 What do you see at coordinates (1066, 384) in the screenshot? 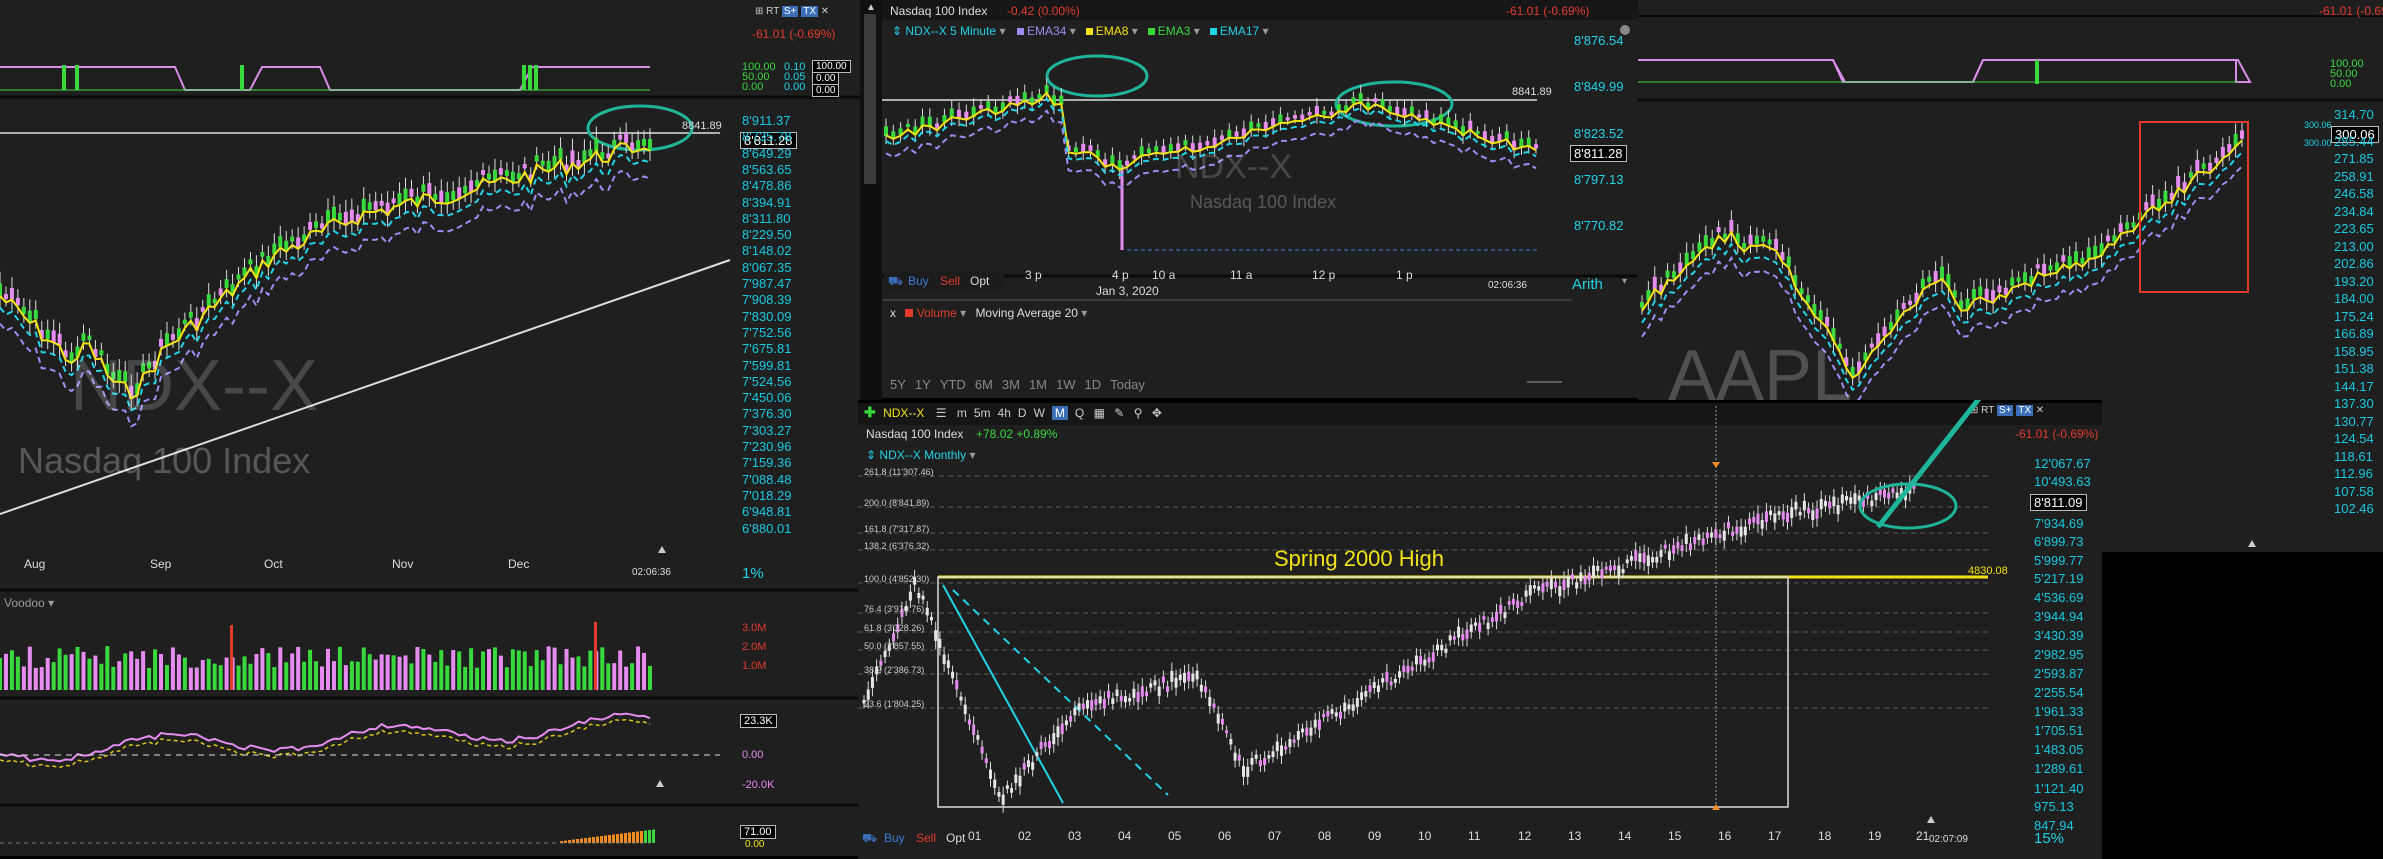
I see `range-button: 1W` at bounding box center [1066, 384].